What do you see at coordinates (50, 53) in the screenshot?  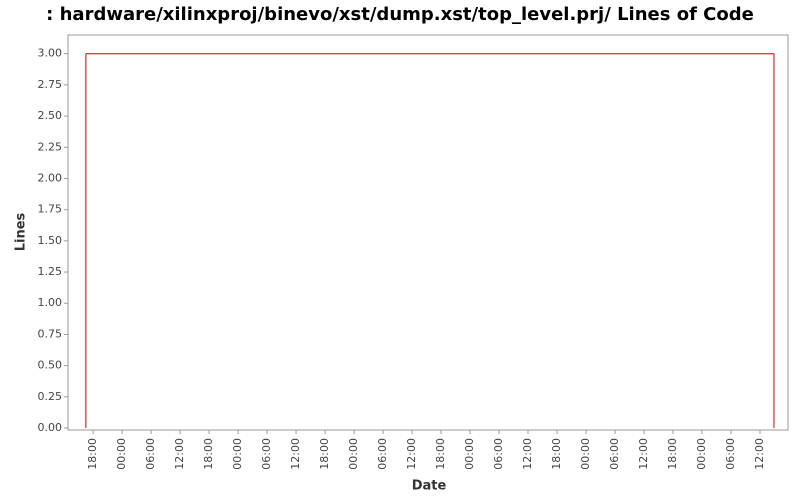 I see `y-tick-label: 3.00` at bounding box center [50, 53].